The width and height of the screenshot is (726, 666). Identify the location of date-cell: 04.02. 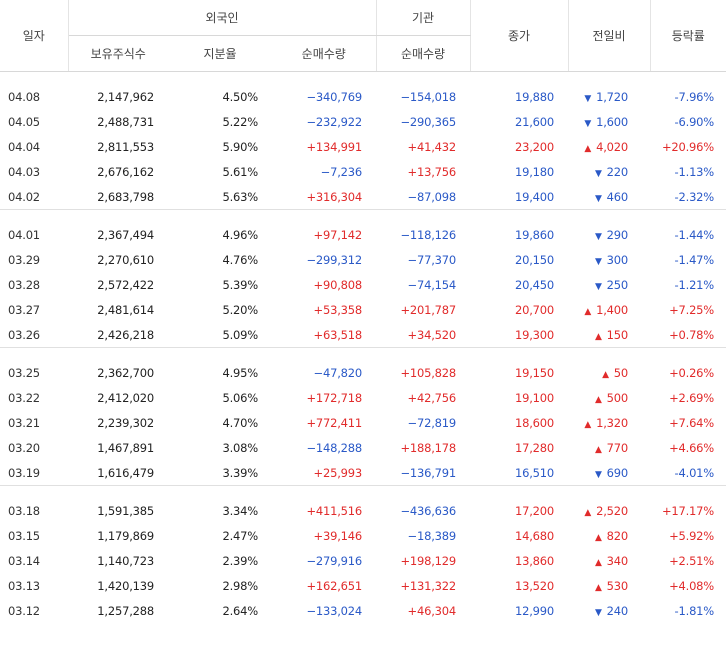
(24, 196).